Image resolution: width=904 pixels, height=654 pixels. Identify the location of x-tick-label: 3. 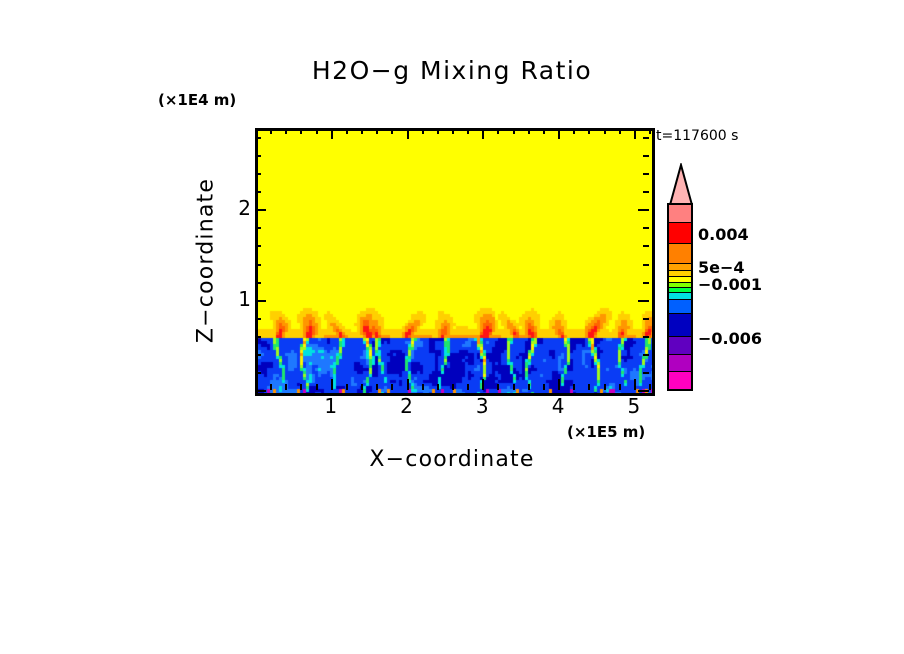
(482, 406).